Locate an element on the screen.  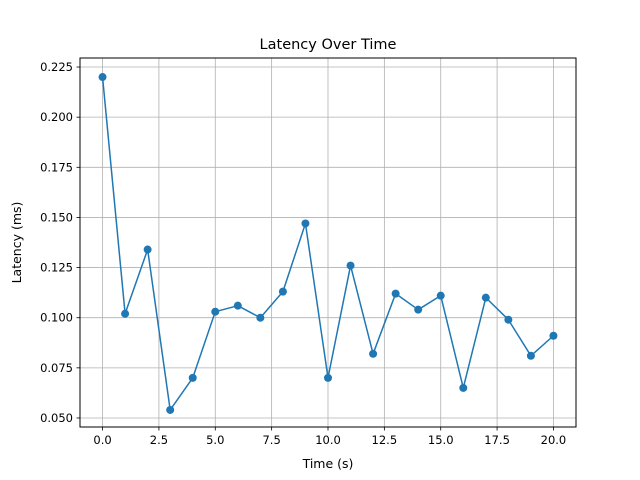
x-tick-label: 5.0 is located at coordinates (215, 440).